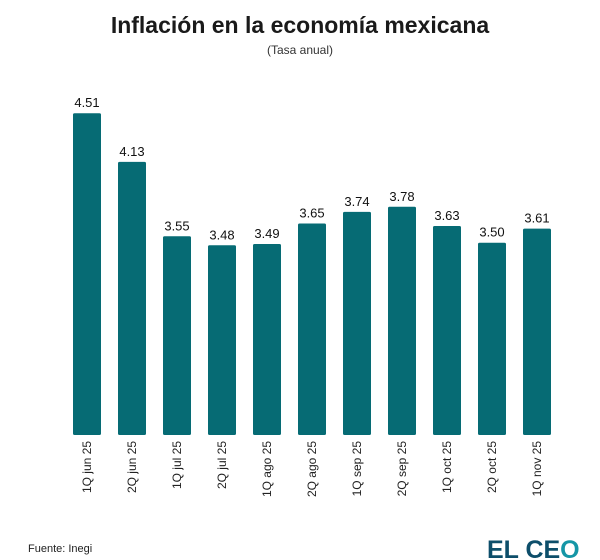 This screenshot has width=600, height=560. I want to click on x-tick-label: 2Q jul 25, so click(222, 465).